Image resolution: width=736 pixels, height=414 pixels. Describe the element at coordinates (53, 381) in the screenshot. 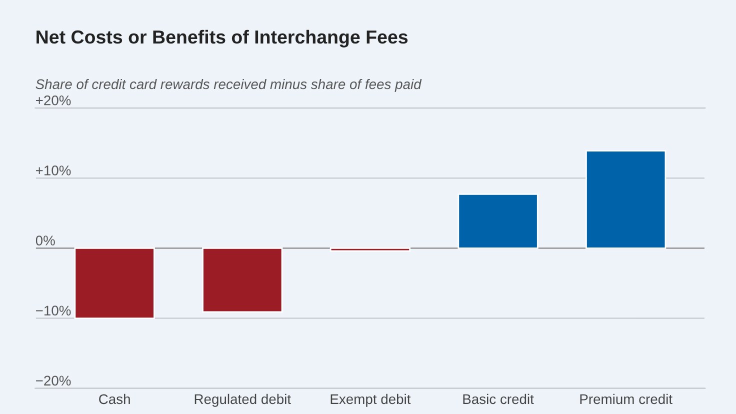

I see `y-tick-label: −20%` at that location.